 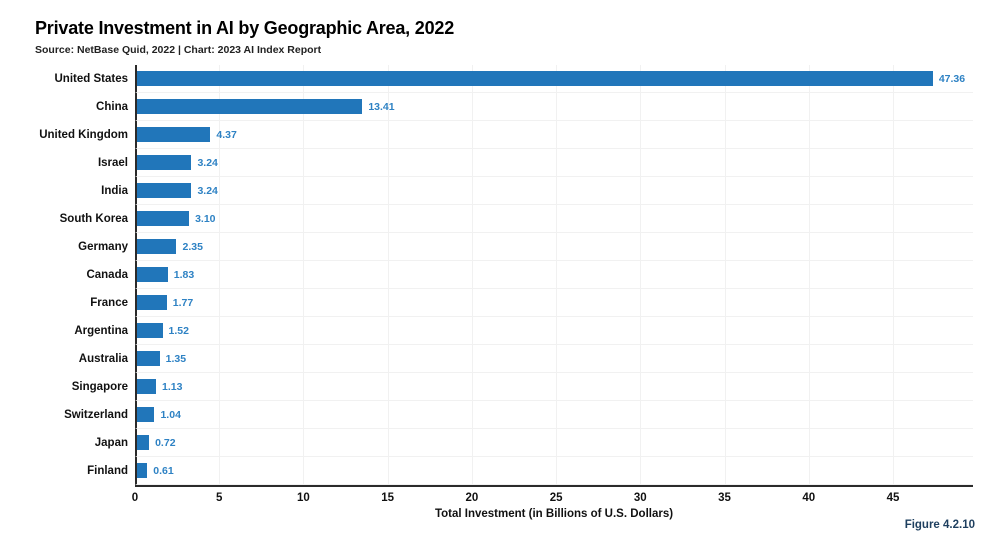 What do you see at coordinates (205, 218) in the screenshot?
I see `value-label: 3.10` at bounding box center [205, 218].